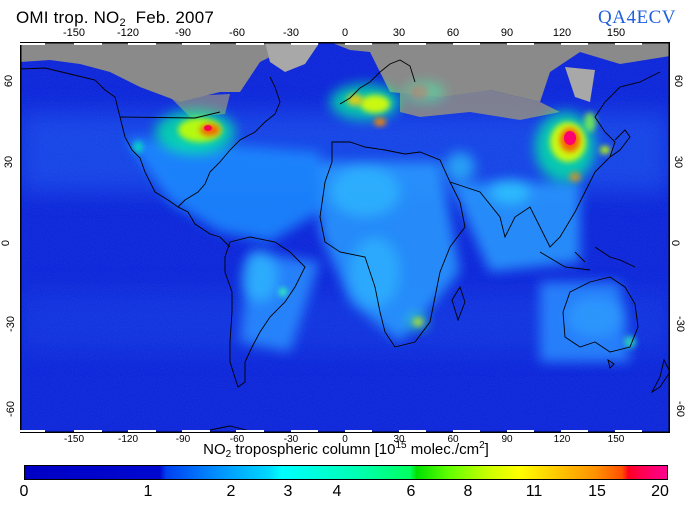 The height and width of the screenshot is (507, 692). I want to click on colorbar-tick: 8, so click(468, 491).